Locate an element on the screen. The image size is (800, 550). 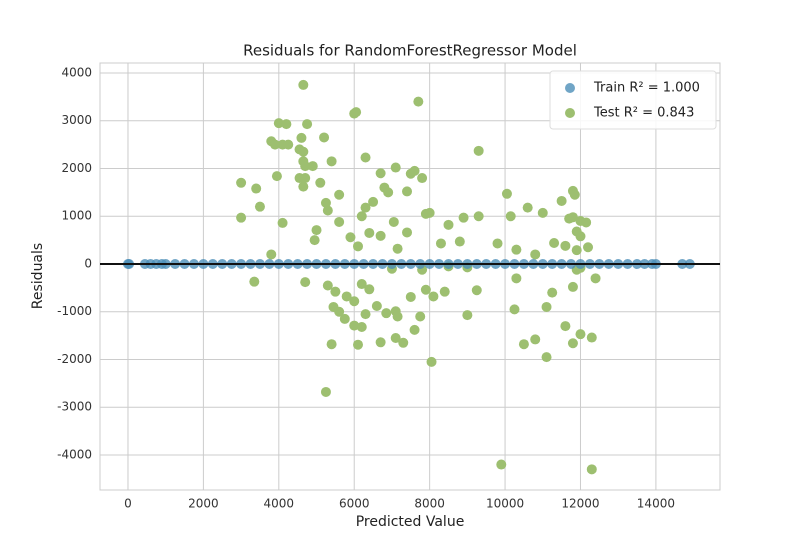
legend: Train R² = 1.000 Test R² = 0.843 is located at coordinates (633, 100).